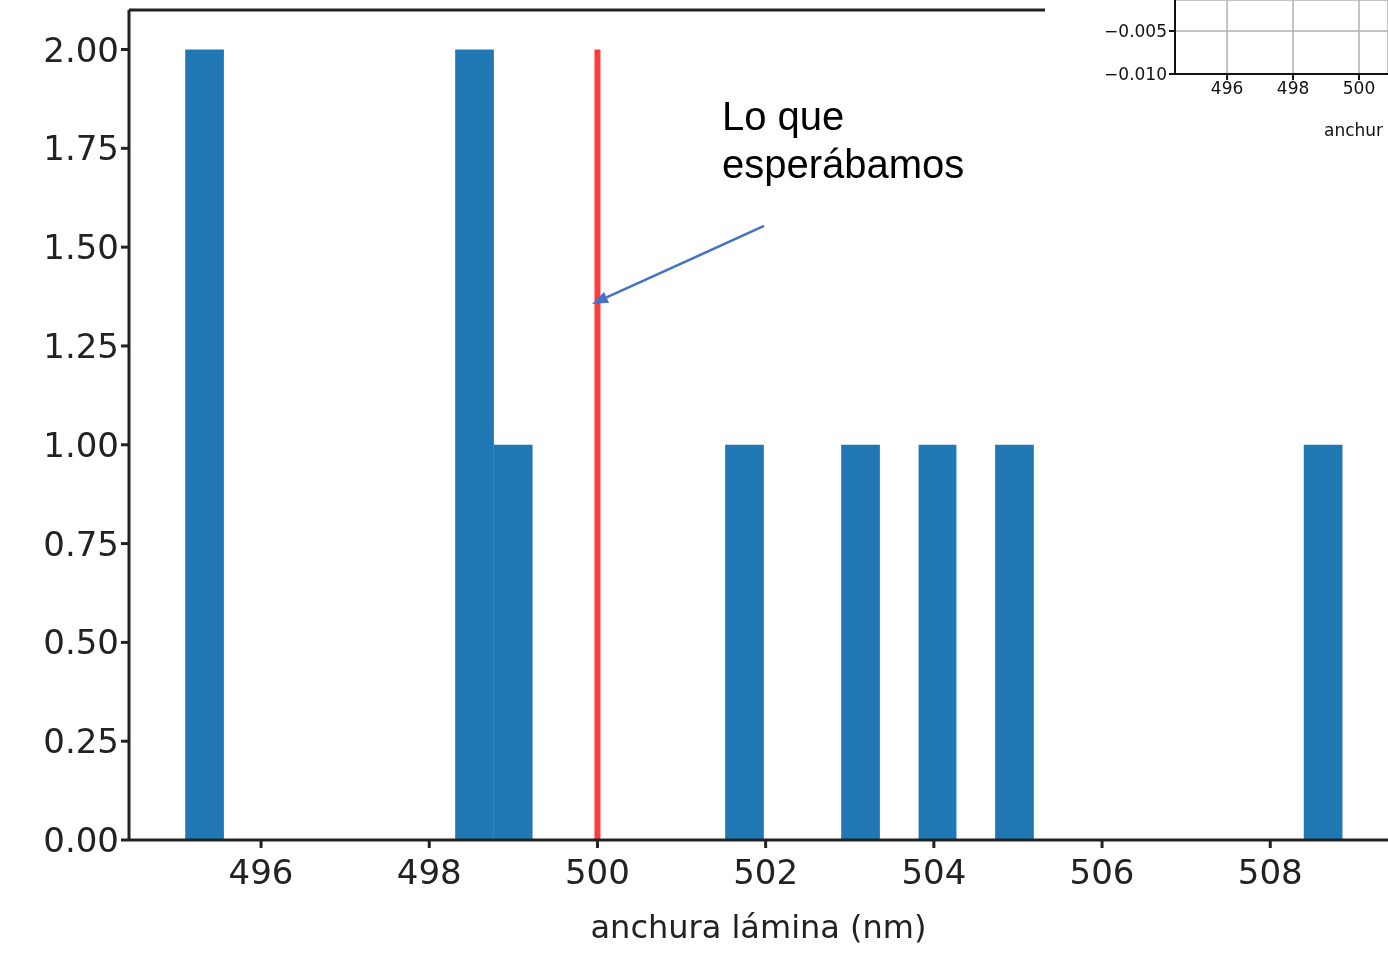  Describe the element at coordinates (81, 840) in the screenshot. I see `y-tick-label: 0.00` at that location.